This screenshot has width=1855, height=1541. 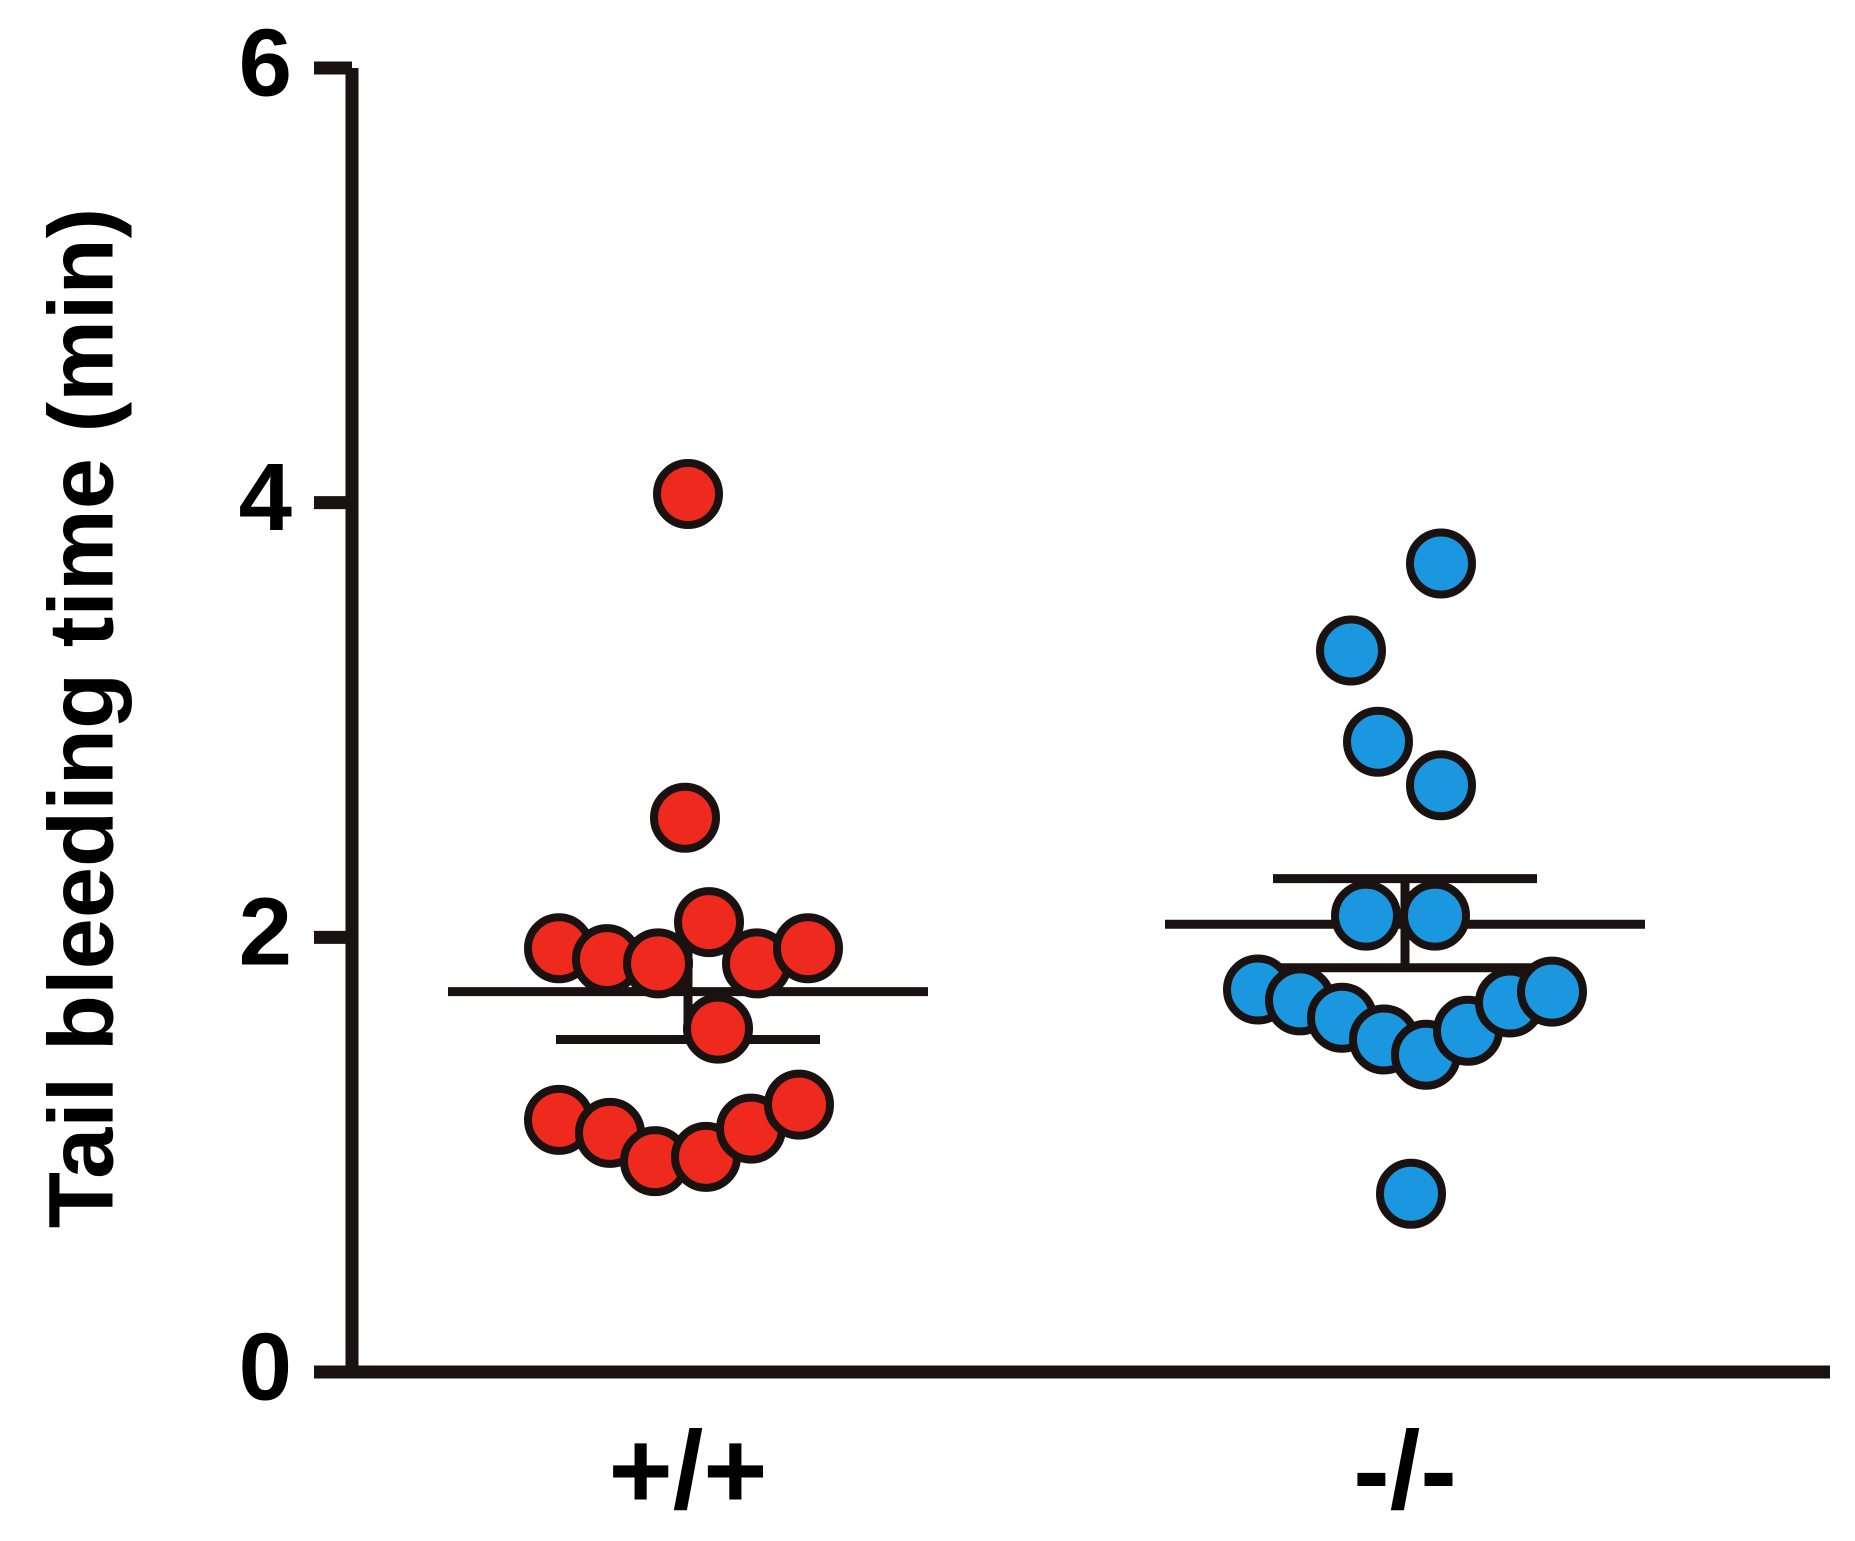 I want to click on y-tick-label: 4, so click(x=265, y=497).